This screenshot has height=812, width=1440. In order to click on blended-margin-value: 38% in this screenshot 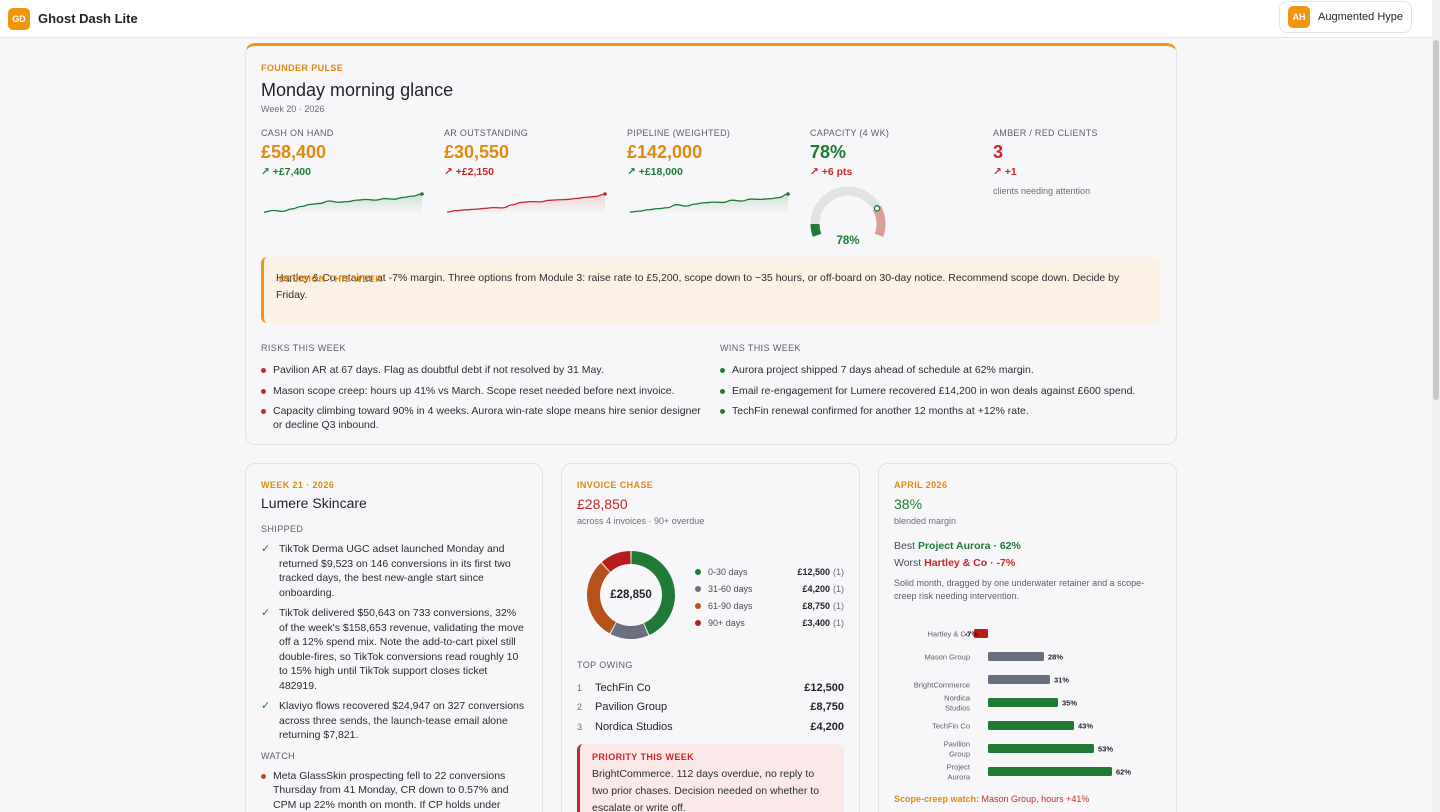, I will do `click(908, 504)`.